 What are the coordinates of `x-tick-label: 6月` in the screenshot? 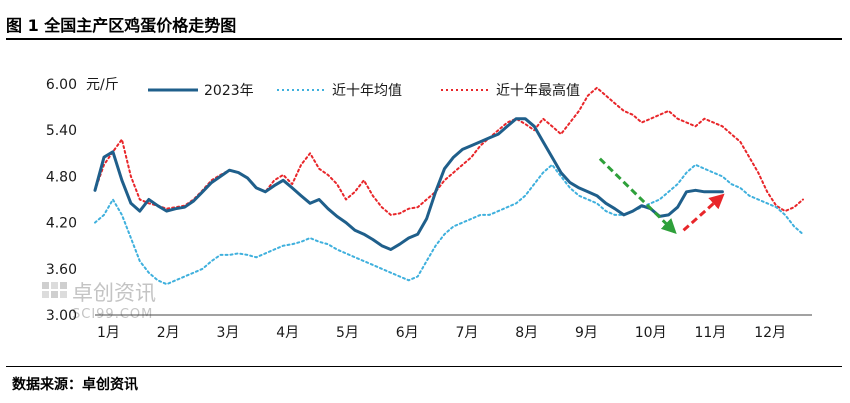 It's located at (407, 333).